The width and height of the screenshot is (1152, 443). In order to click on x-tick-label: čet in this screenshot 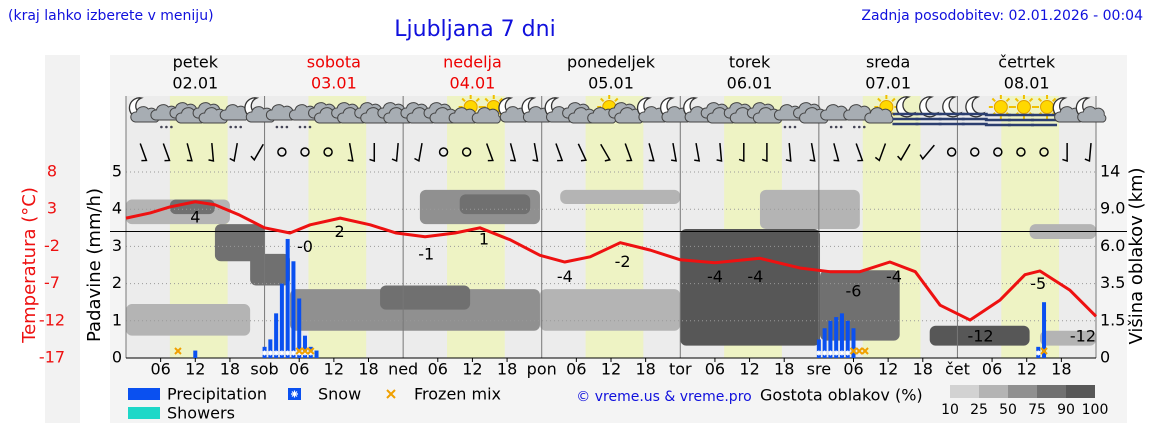, I will do `click(957, 369)`.